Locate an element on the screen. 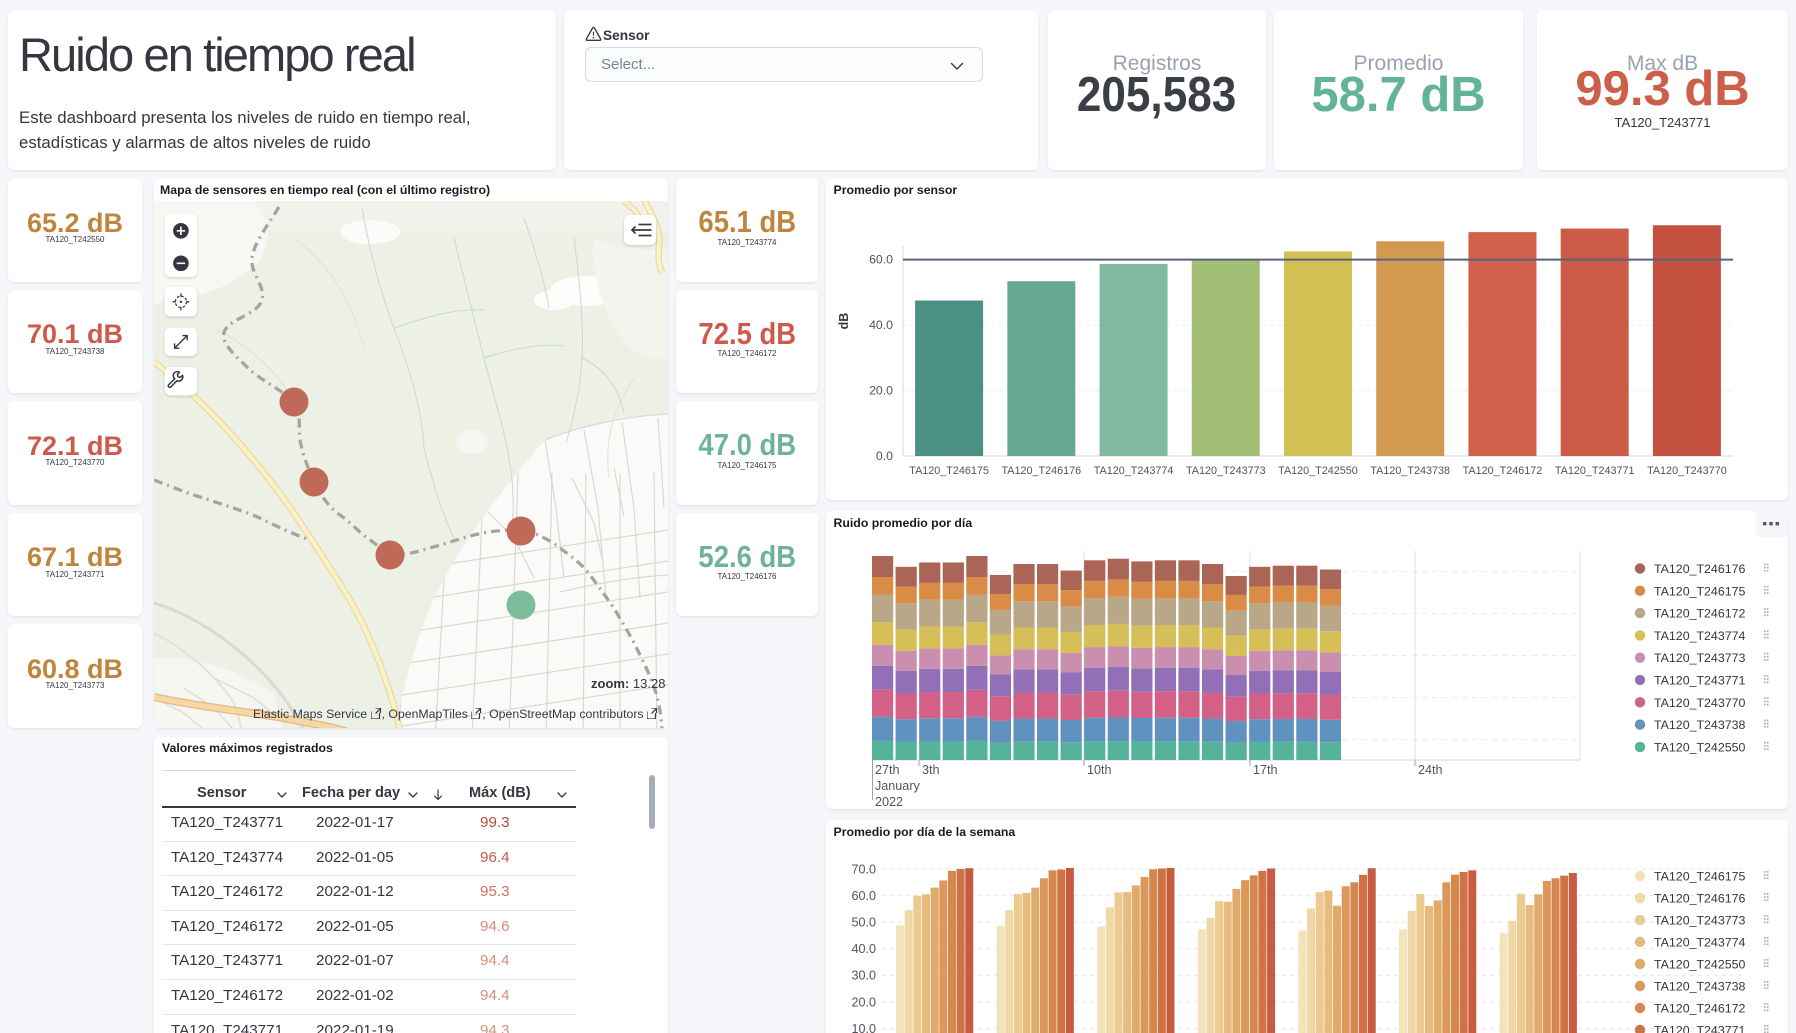 Image resolution: width=1796 pixels, height=1033 pixels. svg-text: 27th is located at coordinates (887, 770).